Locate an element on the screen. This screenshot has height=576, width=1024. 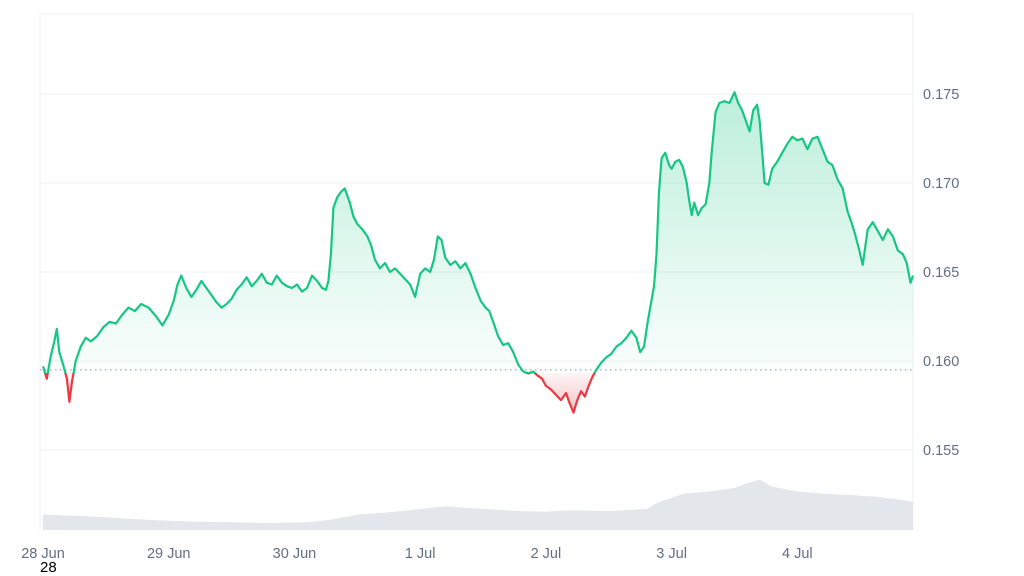
y-axis: 0.175 0.170 0.165 0.160 0.155 is located at coordinates (941, 273).